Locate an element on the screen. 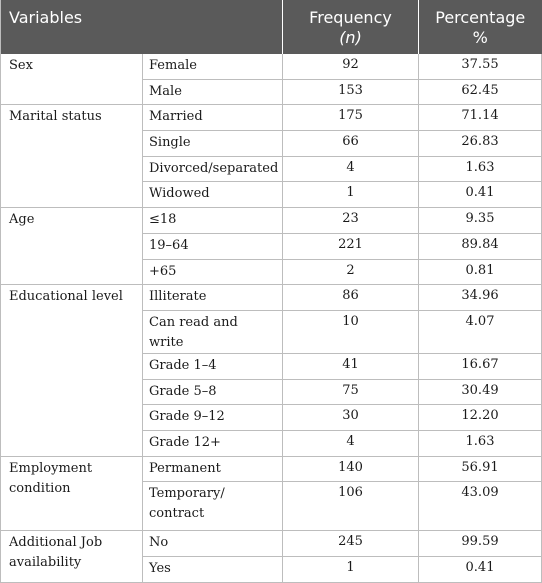 The width and height of the screenshot is (542, 583). category-cell: Yes is located at coordinates (212, 569).